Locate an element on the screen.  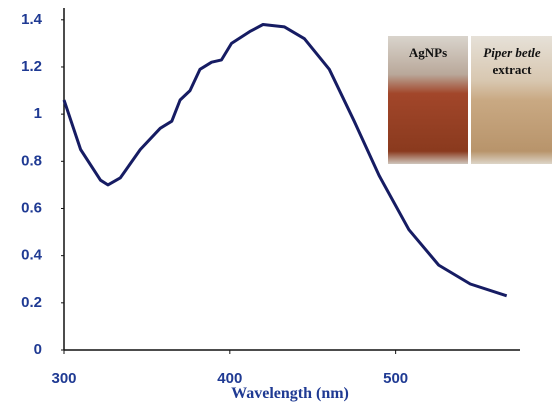
y-tick-label: 0 is located at coordinates (38, 349).